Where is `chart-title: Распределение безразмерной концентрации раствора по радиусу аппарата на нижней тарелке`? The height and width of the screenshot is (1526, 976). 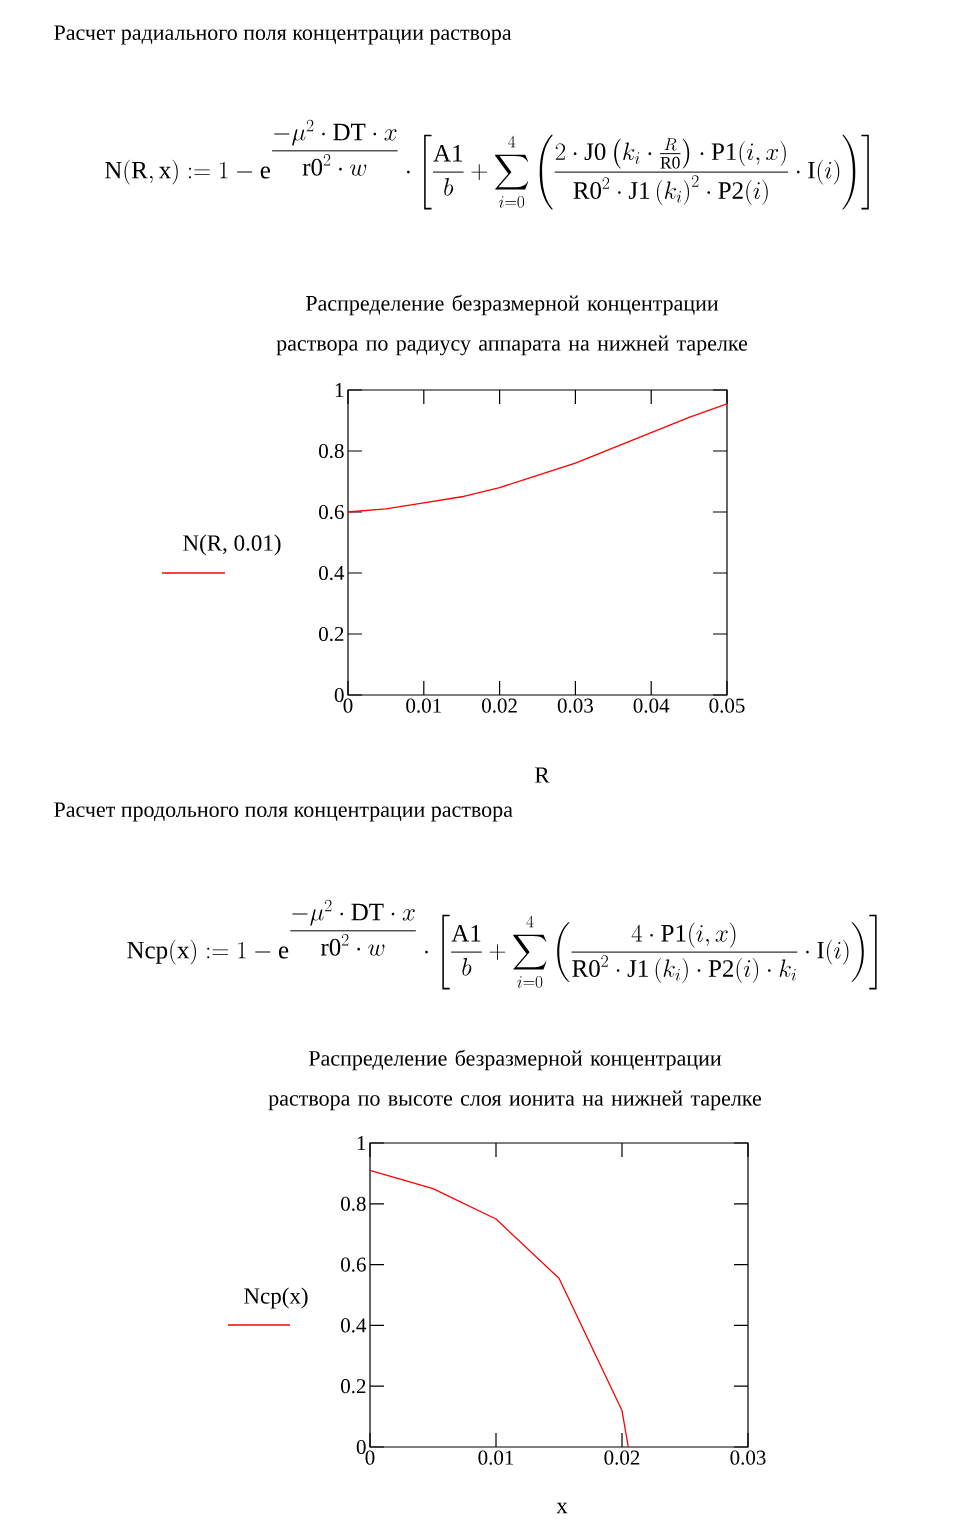 chart-title: Распределение безразмерной концентрации раствора по радиусу аппарата на нижней тарелке is located at coordinates (512, 325).